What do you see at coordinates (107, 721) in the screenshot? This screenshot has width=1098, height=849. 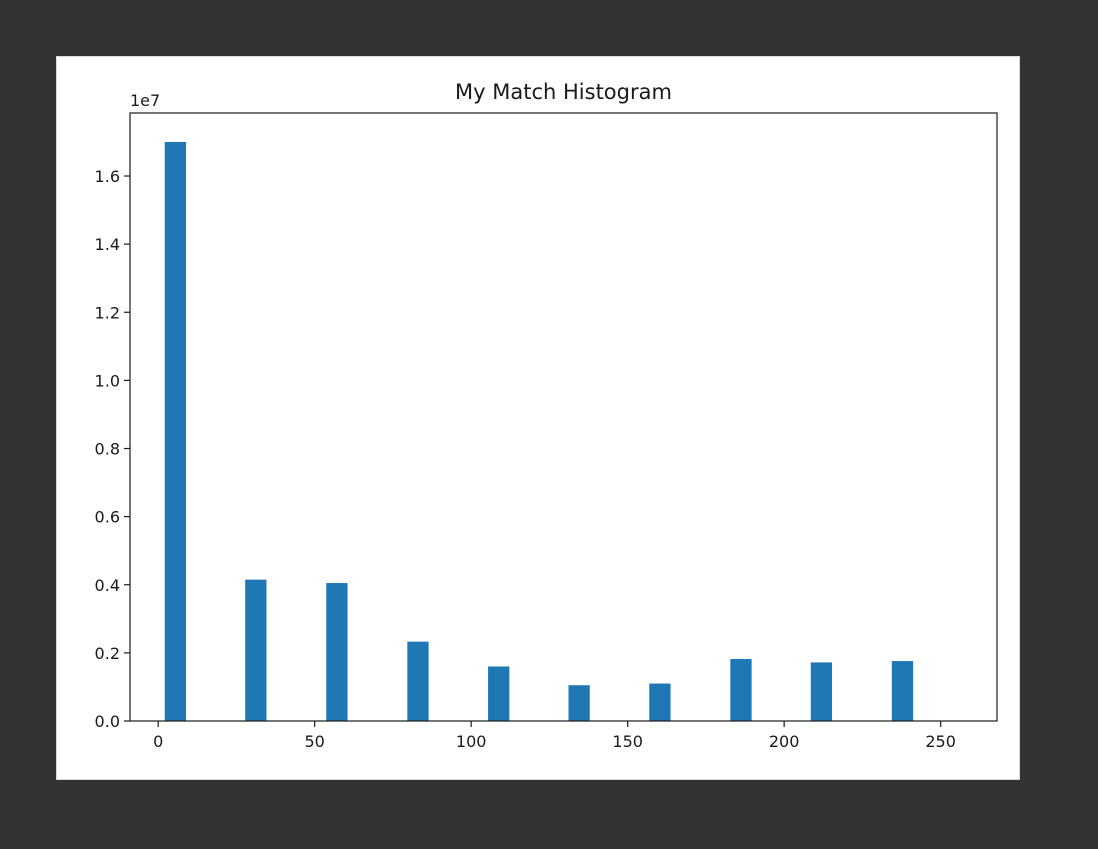 I see `y-tick-label: 0.0` at bounding box center [107, 721].